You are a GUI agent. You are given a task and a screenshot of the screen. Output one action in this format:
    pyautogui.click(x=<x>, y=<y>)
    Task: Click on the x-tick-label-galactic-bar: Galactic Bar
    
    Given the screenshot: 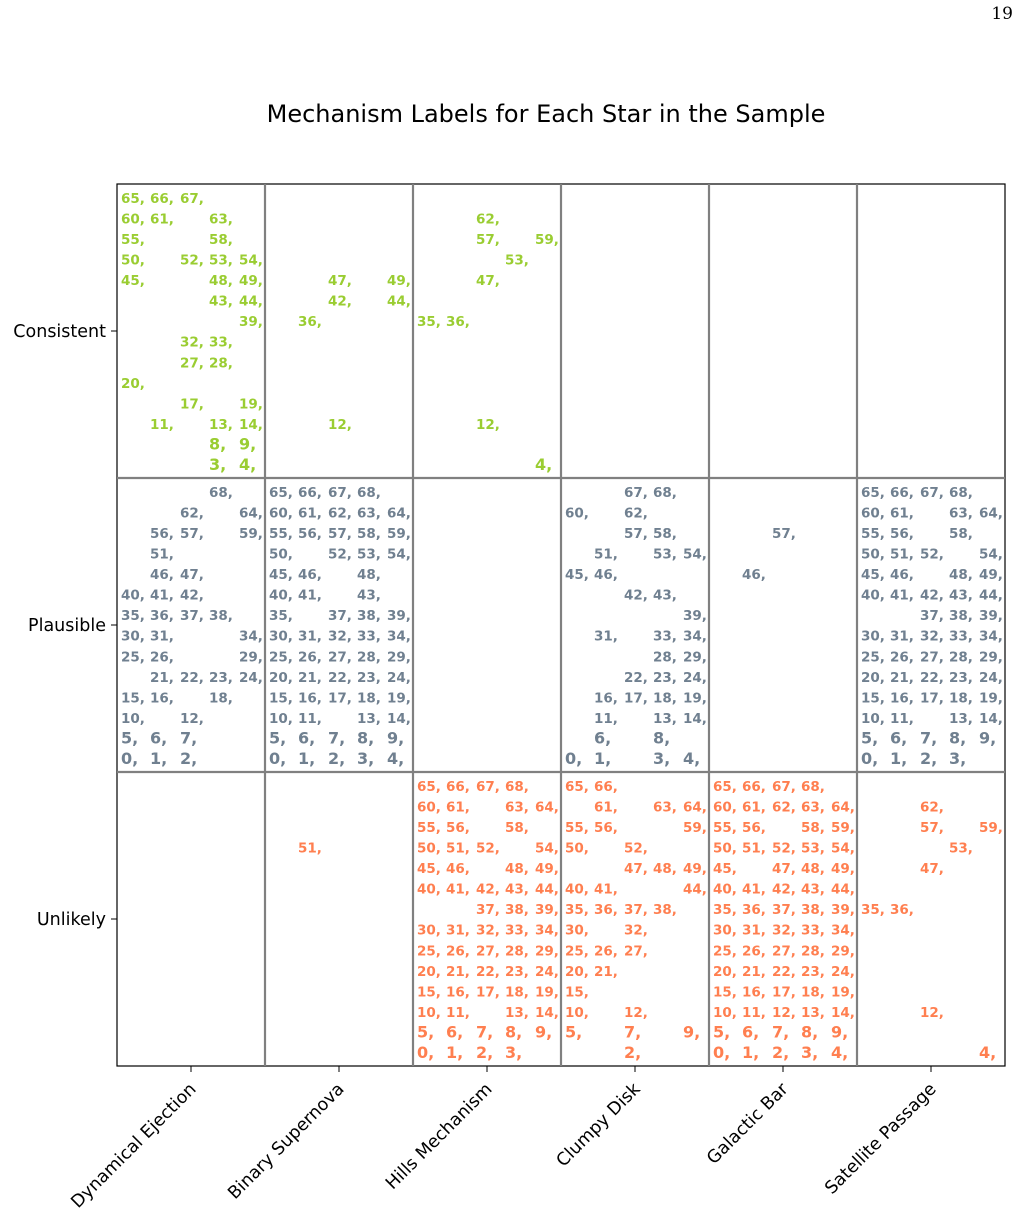 What is the action you would take?
    pyautogui.click(x=748, y=1124)
    